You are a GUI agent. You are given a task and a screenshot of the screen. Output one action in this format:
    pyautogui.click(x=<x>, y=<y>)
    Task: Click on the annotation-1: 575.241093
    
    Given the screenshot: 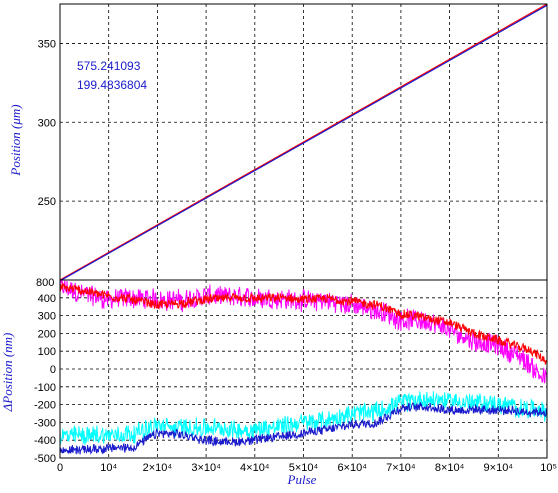 What is the action you would take?
    pyautogui.click(x=109, y=66)
    